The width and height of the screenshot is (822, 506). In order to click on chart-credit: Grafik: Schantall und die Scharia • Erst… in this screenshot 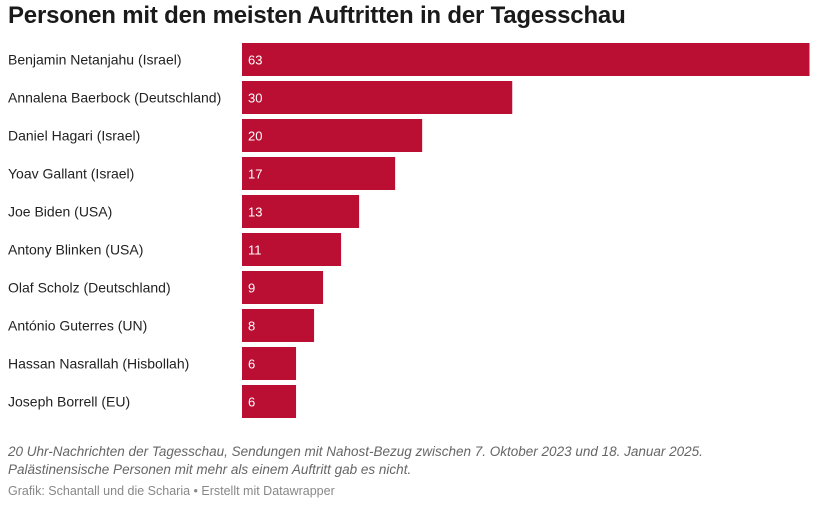, I will do `click(171, 491)`.